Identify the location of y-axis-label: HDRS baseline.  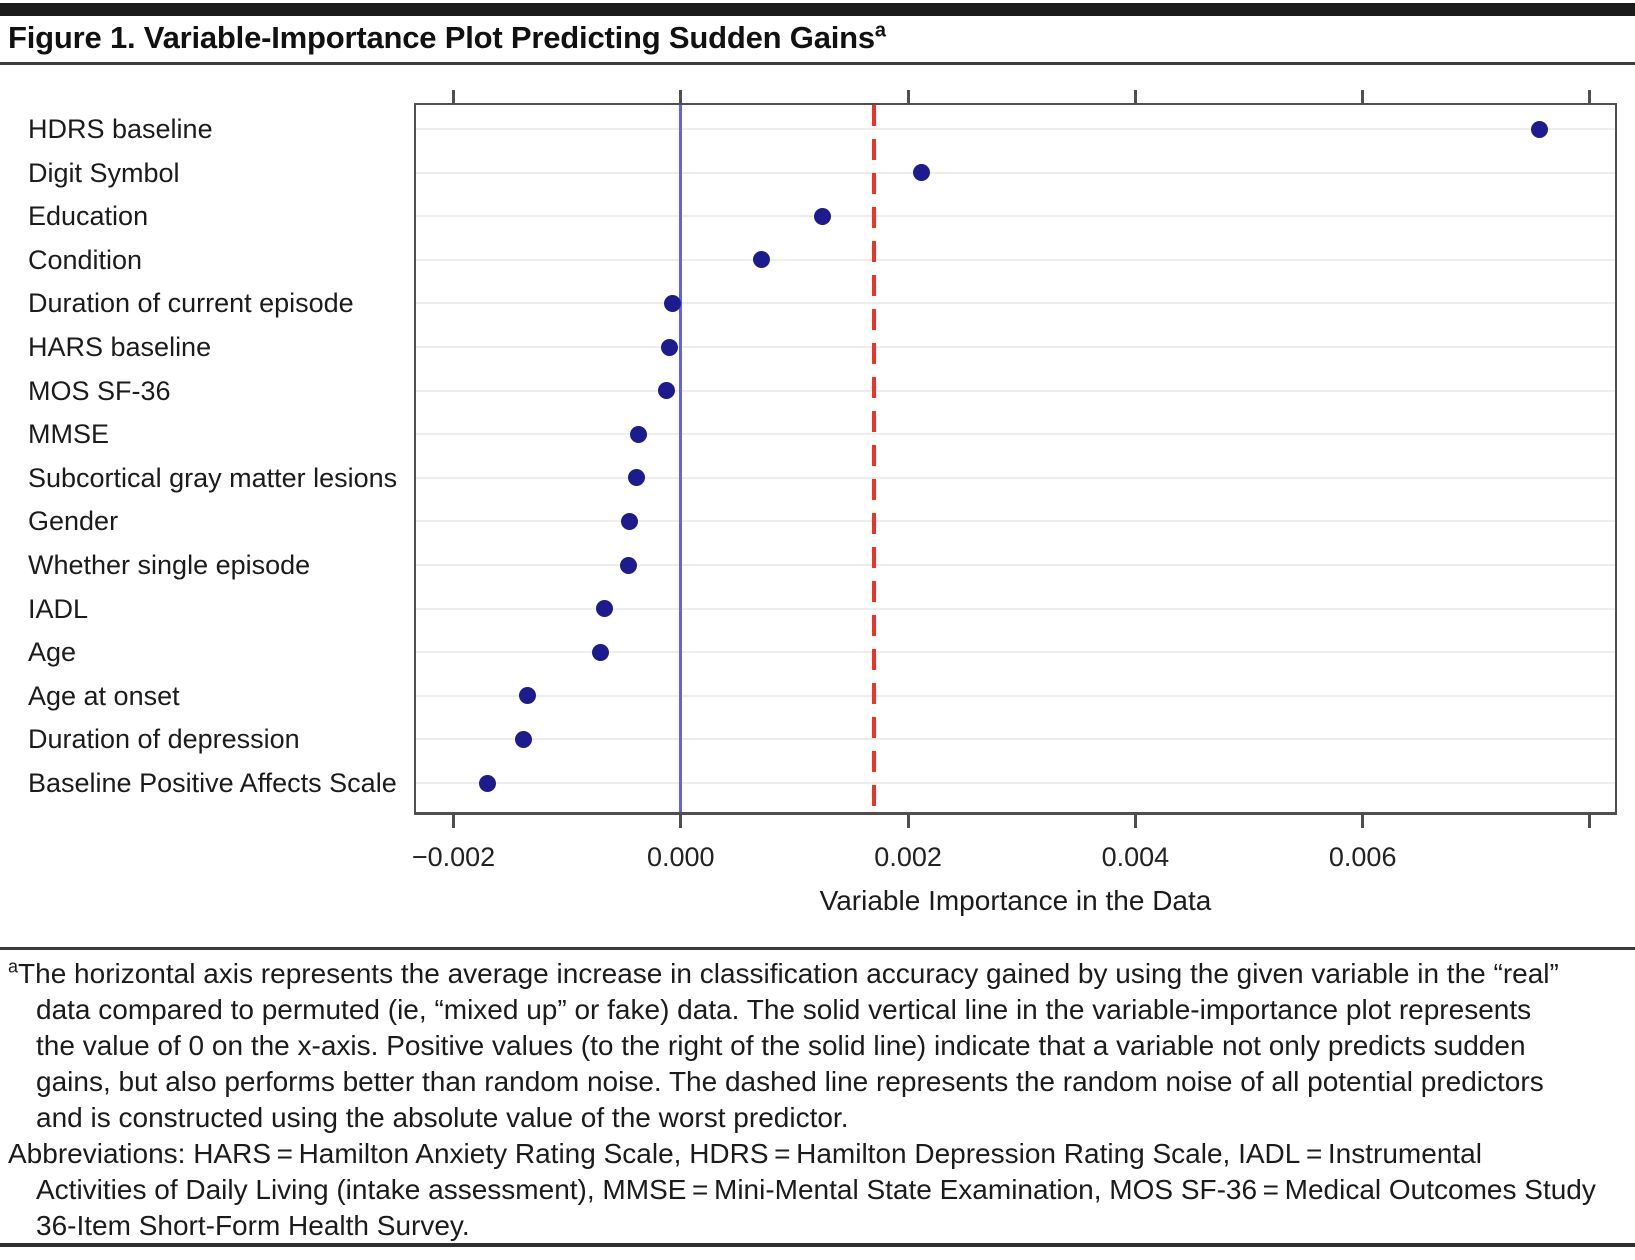
(120, 129).